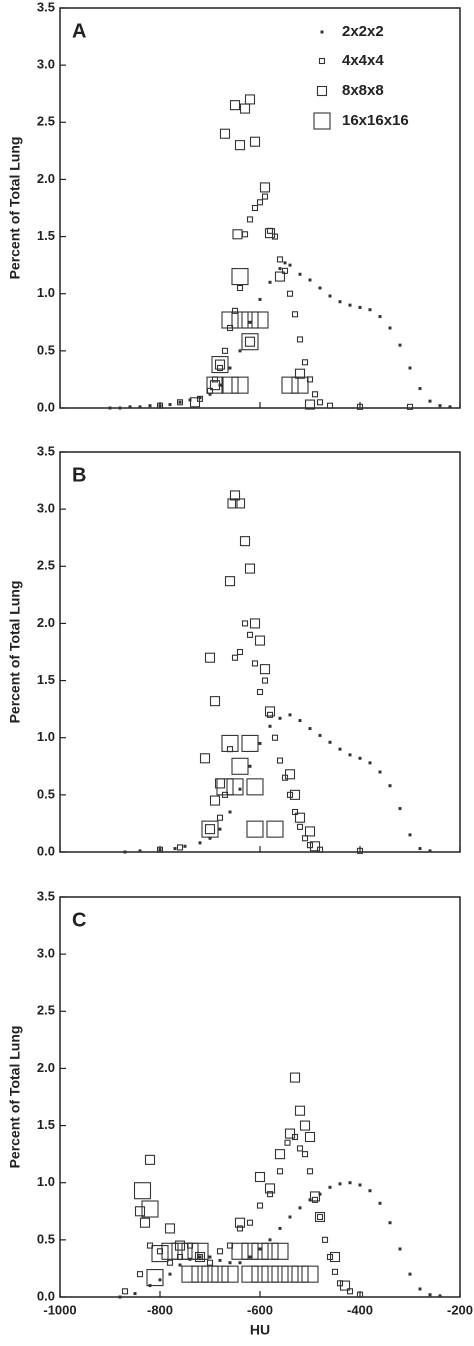 This screenshot has height=1346, width=474. Describe the element at coordinates (46, 7) in the screenshot. I see `y-tick-label: 3.5` at that location.